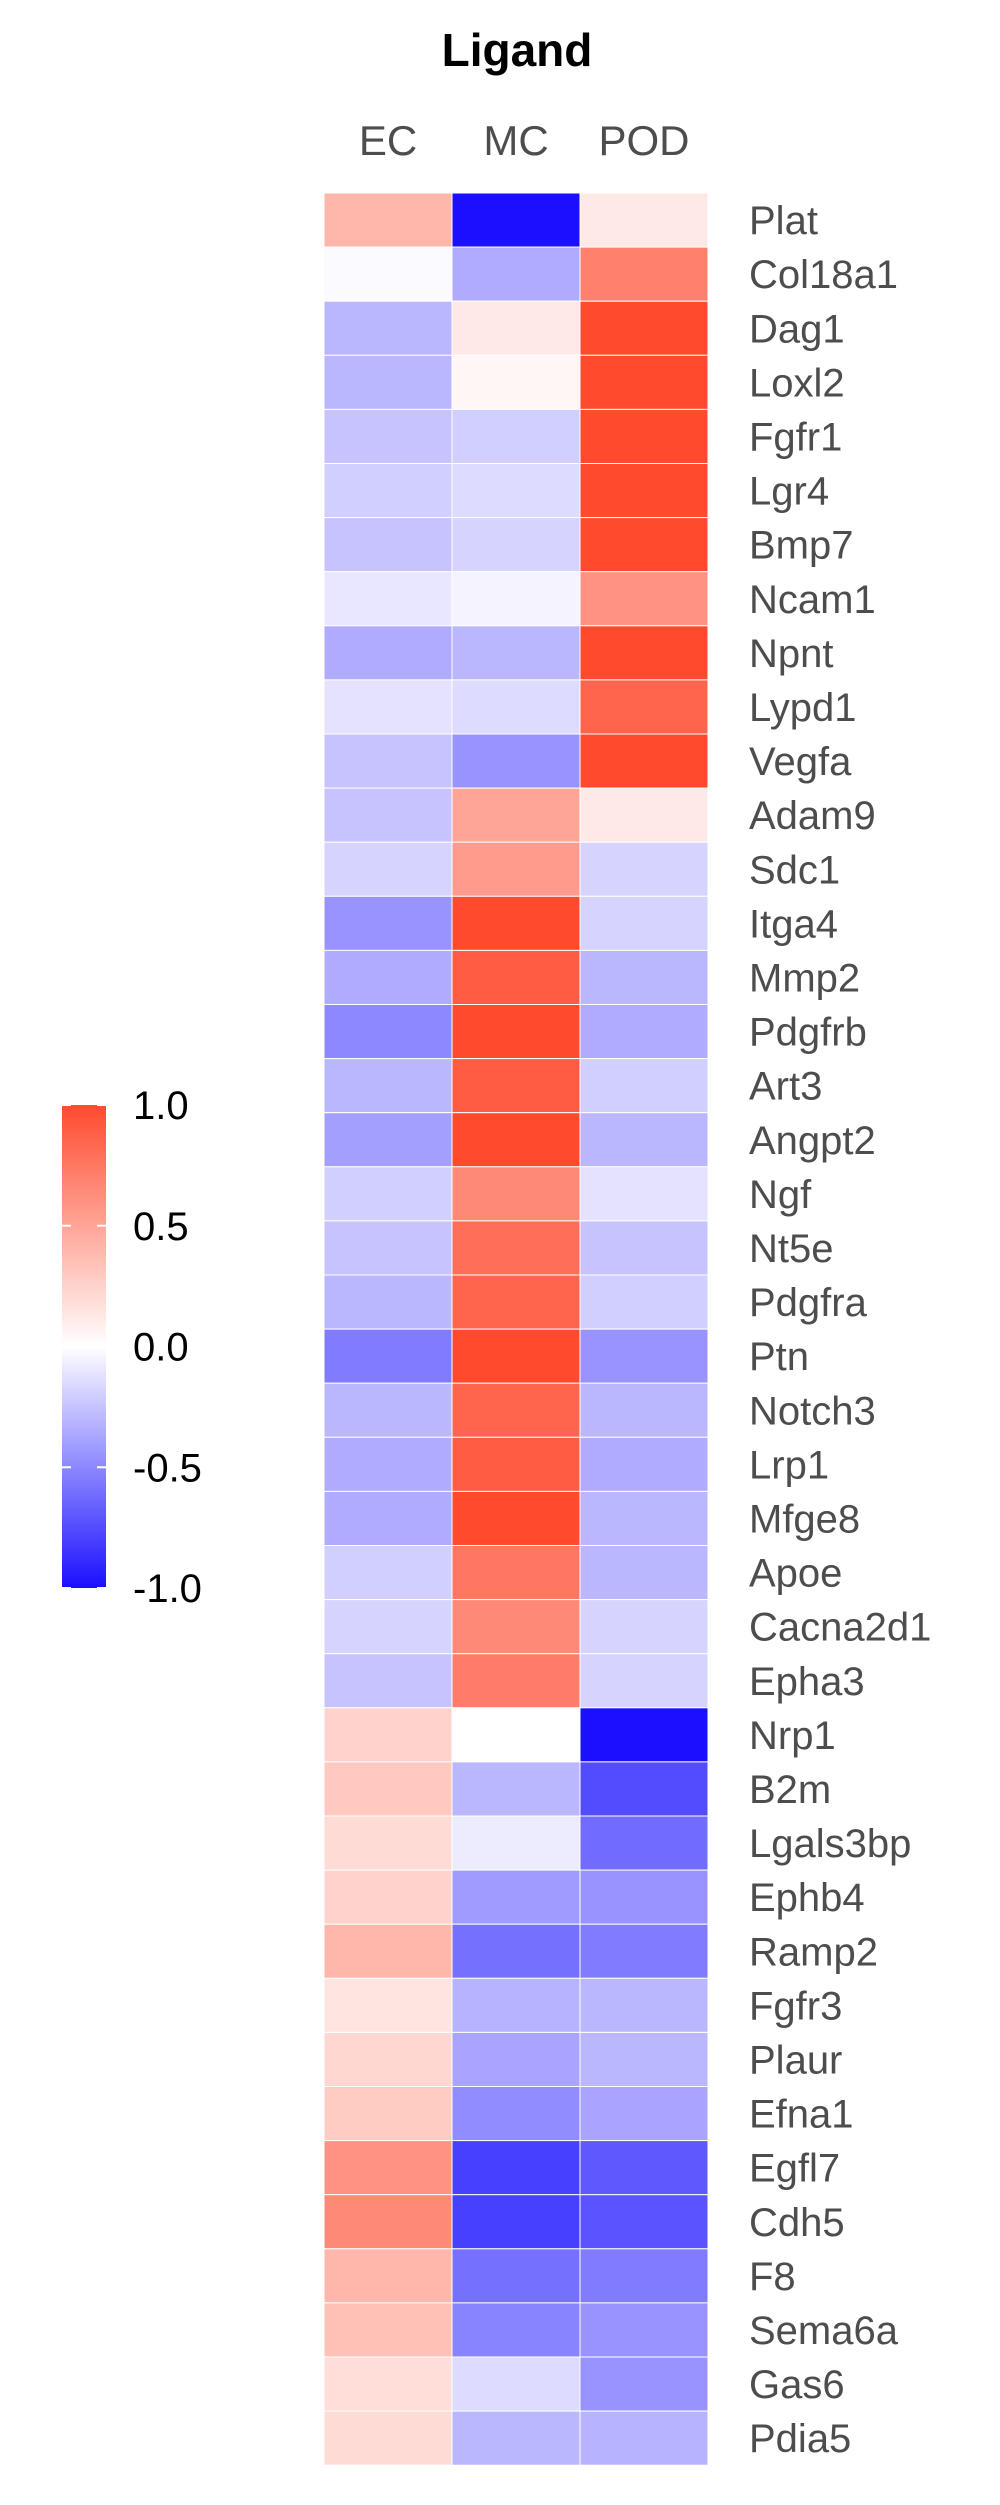 The height and width of the screenshot is (2505, 1000). I want to click on row-label: Ncam1, so click(812, 600).